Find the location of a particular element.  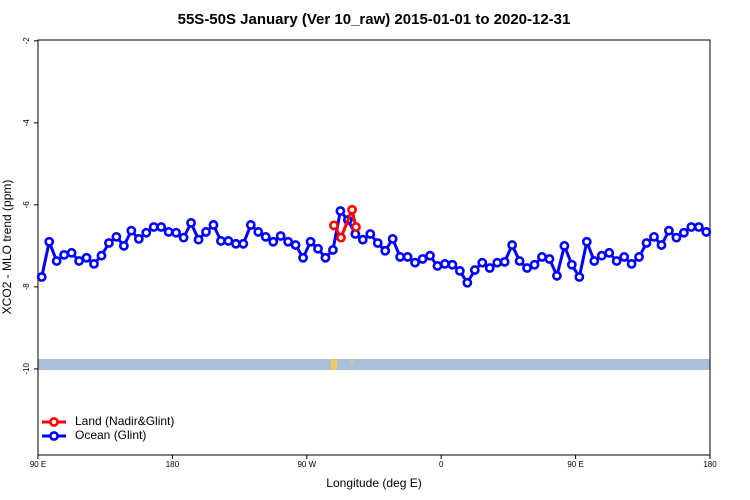

y-tick-label: -4 is located at coordinates (26, 123).